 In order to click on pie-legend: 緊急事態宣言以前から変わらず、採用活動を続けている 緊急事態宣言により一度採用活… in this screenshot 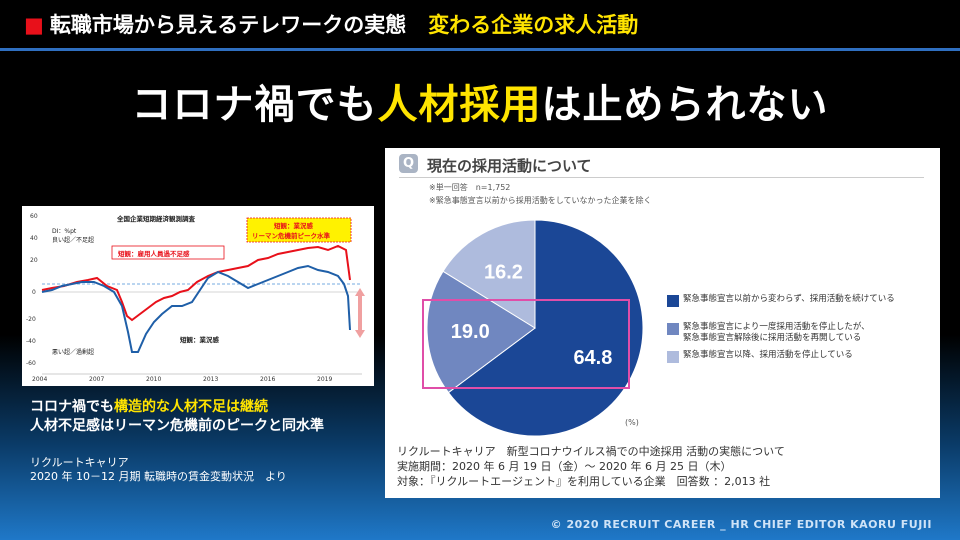, I will do `click(781, 336)`.